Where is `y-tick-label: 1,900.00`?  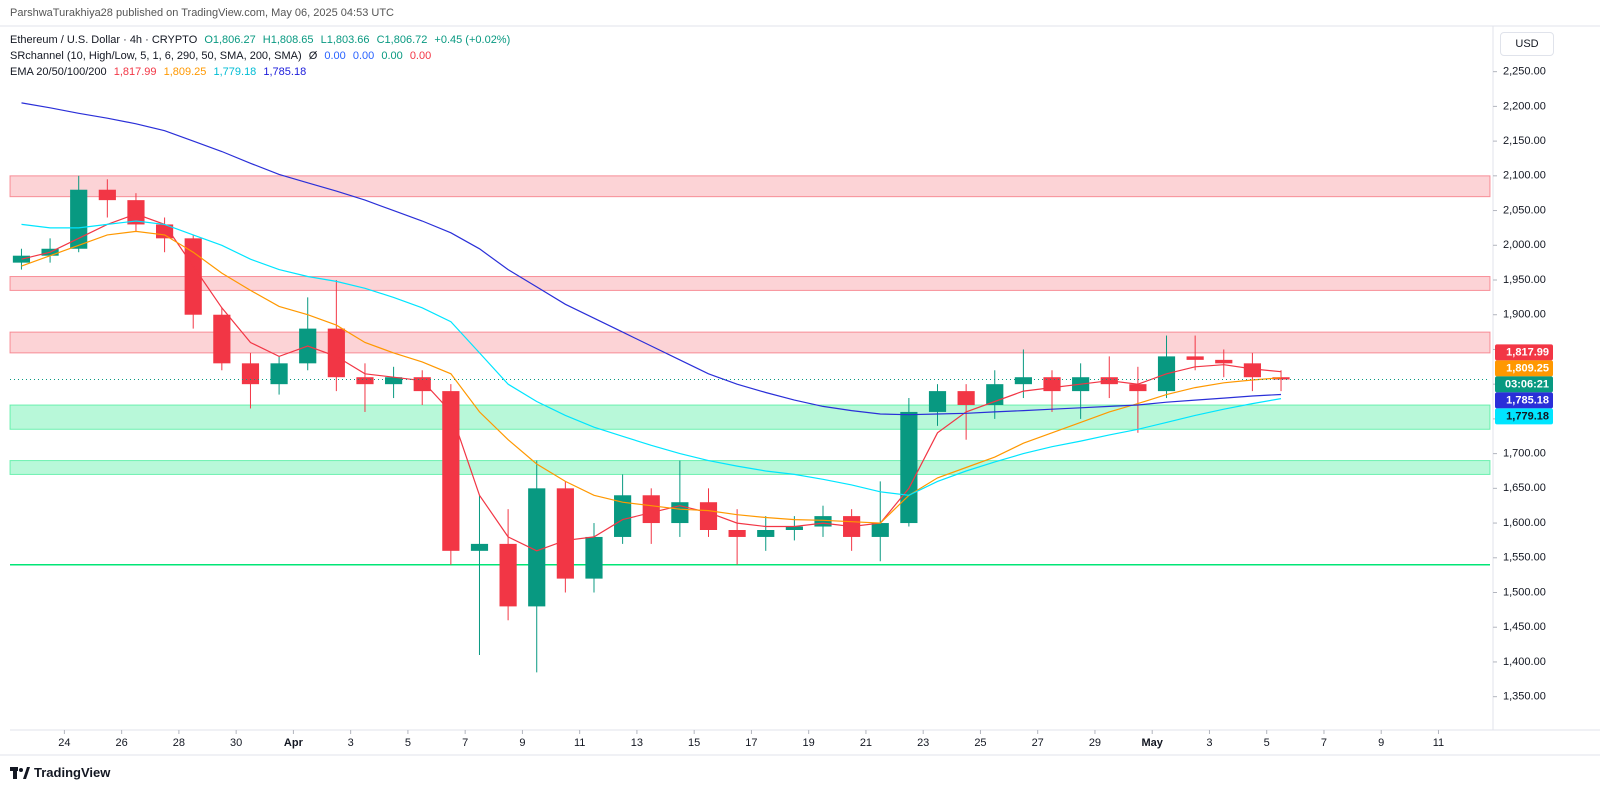 y-tick-label: 1,900.00 is located at coordinates (1524, 315).